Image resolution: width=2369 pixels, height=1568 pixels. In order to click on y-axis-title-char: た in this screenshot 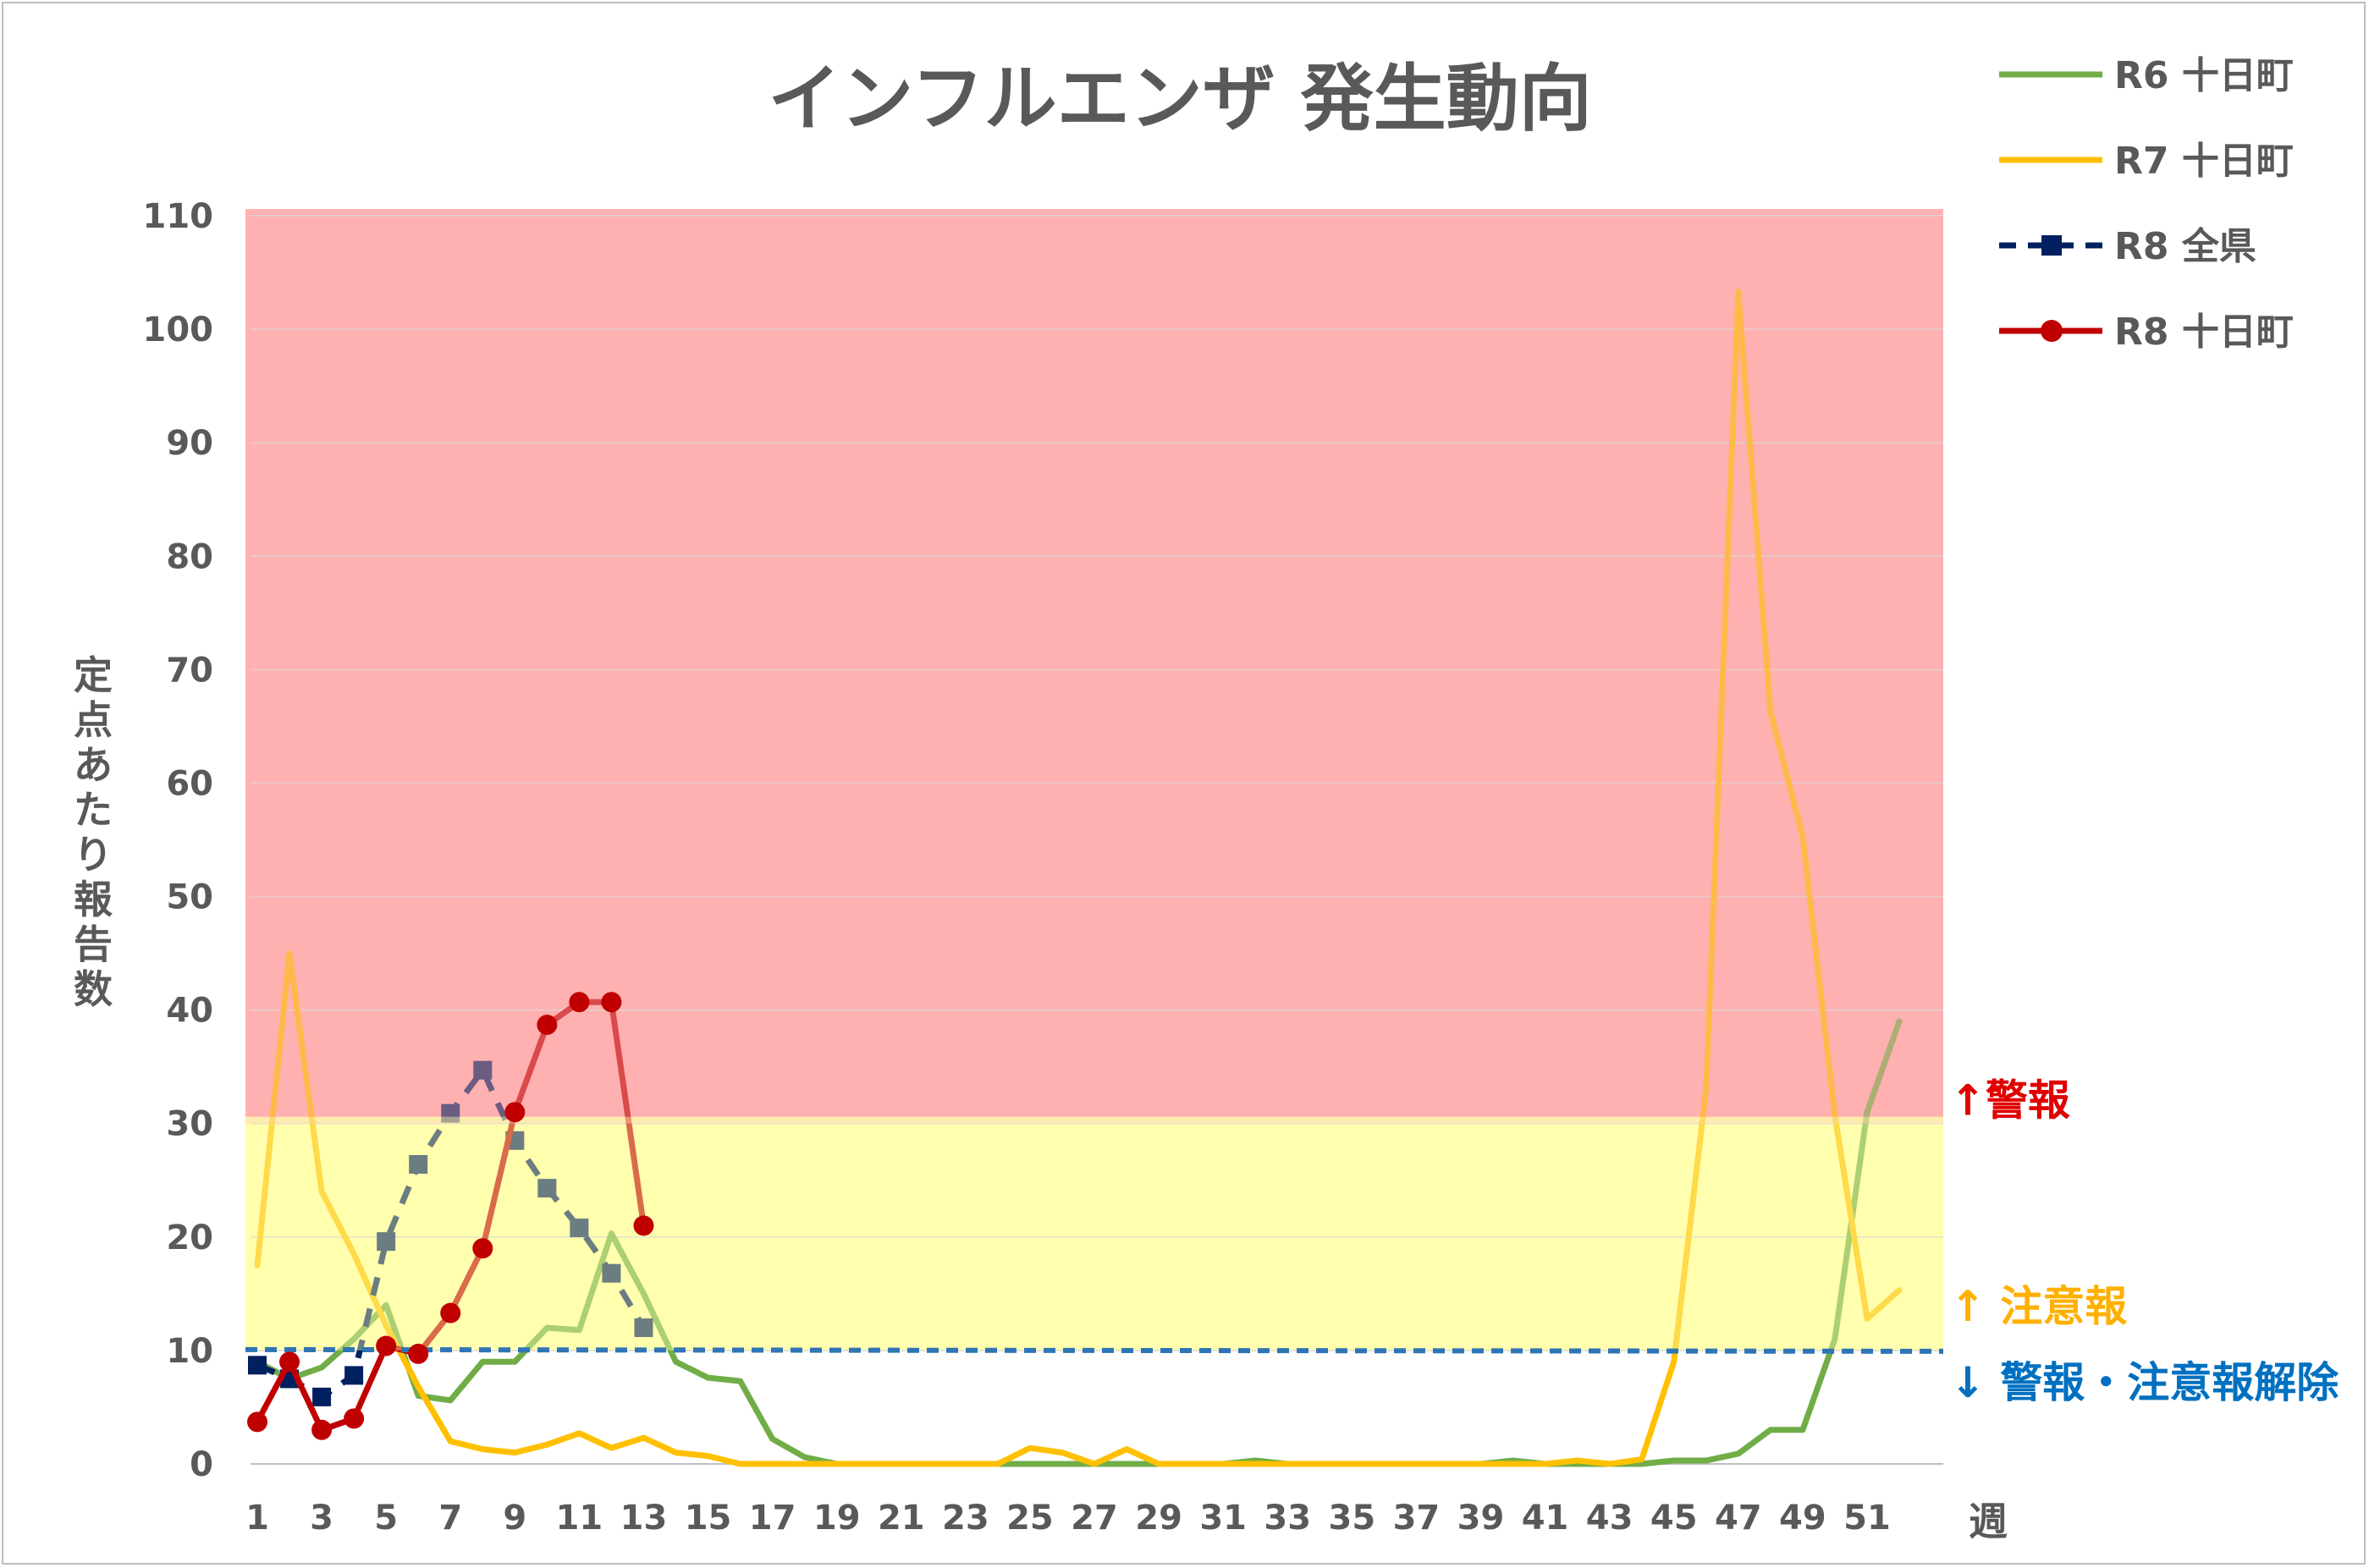, I will do `click(93, 810)`.